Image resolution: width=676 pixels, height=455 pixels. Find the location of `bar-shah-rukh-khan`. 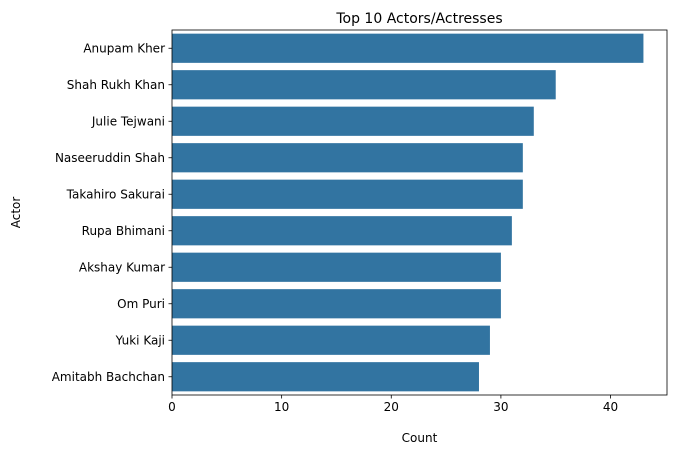

bar-shah-rukh-khan is located at coordinates (364, 85).